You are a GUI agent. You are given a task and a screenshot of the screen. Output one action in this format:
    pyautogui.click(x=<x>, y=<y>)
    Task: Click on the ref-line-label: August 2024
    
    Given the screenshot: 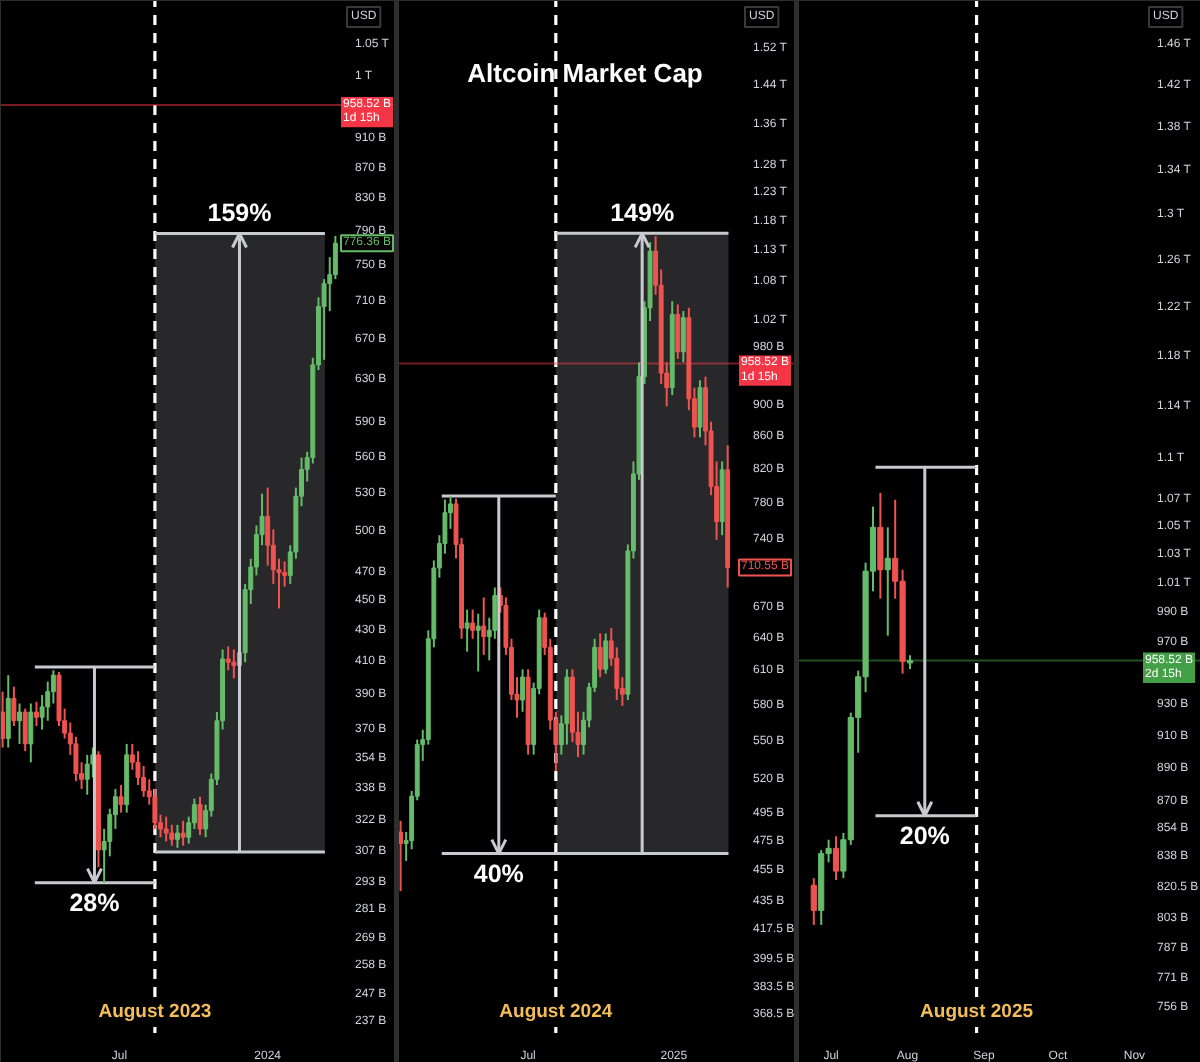 What is the action you would take?
    pyautogui.click(x=556, y=1012)
    